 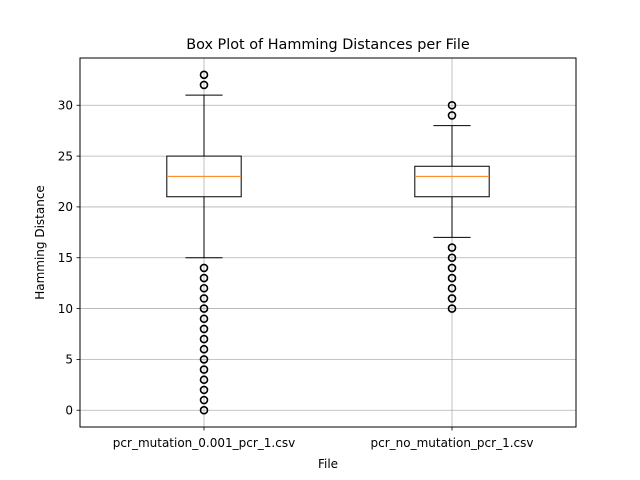 What do you see at coordinates (328, 464) in the screenshot?
I see `x-axis-label: File` at bounding box center [328, 464].